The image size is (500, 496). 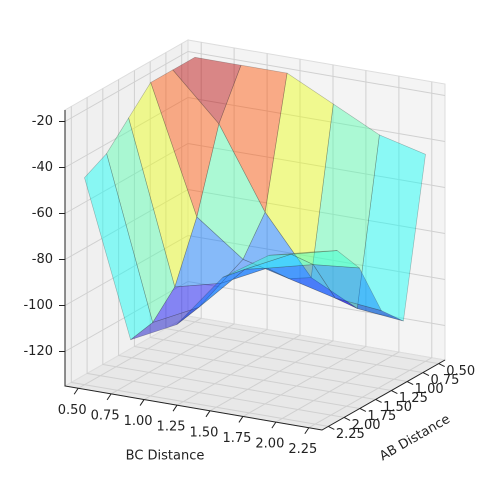 What do you see at coordinates (42, 121) in the screenshot?
I see `z-tick-label: -20` at bounding box center [42, 121].